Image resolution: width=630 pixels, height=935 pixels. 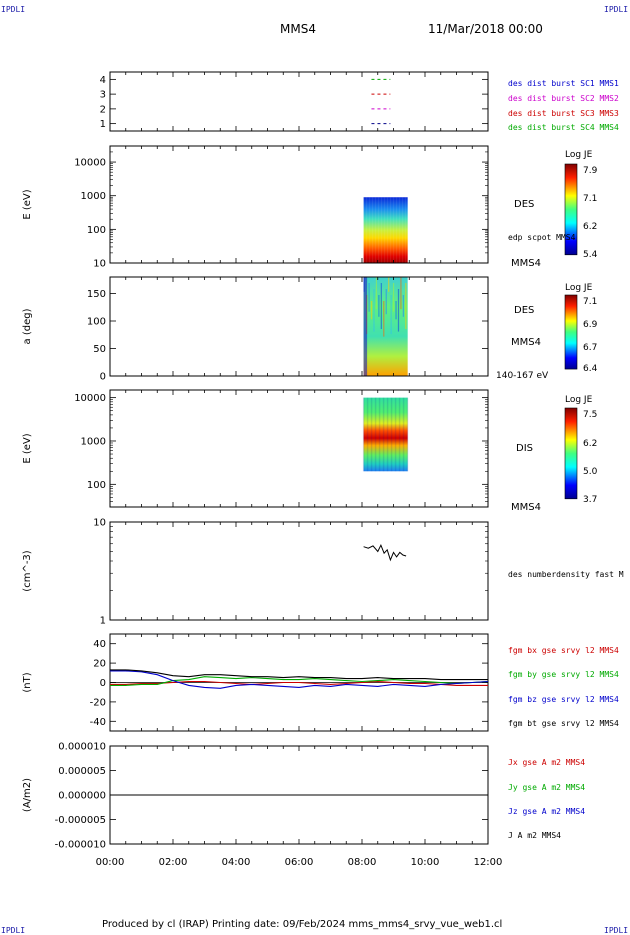 What do you see at coordinates (566, 574) in the screenshot?
I see `density-legend: des numberdensity fast M` at bounding box center [566, 574].